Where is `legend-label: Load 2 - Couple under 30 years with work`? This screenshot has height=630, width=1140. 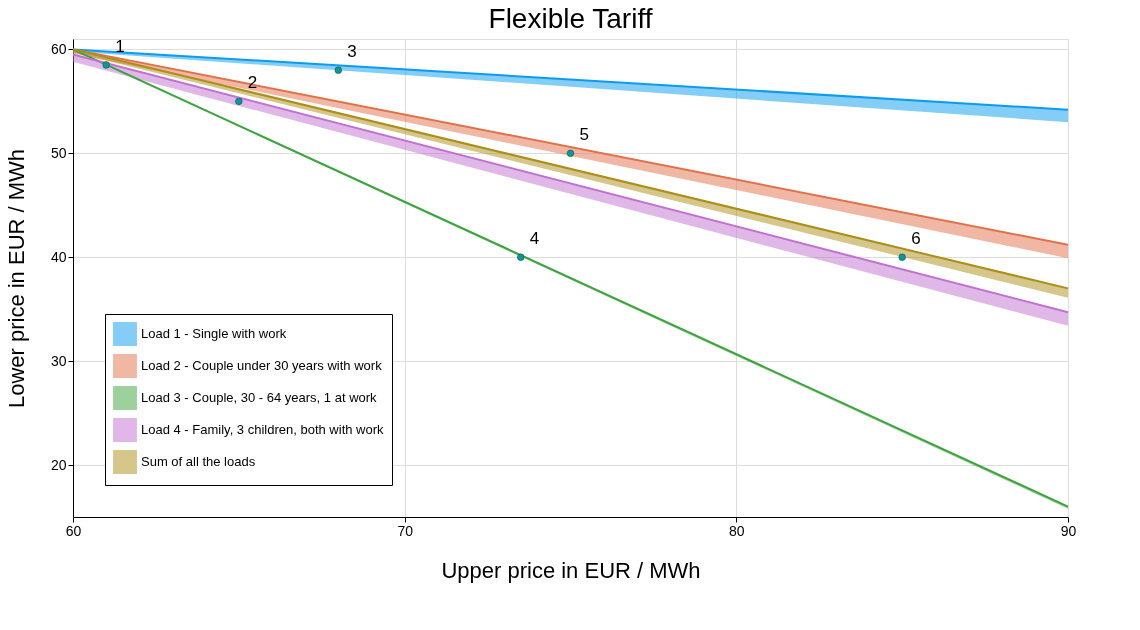
legend-label: Load 2 - Couple under 30 years with work is located at coordinates (262, 365).